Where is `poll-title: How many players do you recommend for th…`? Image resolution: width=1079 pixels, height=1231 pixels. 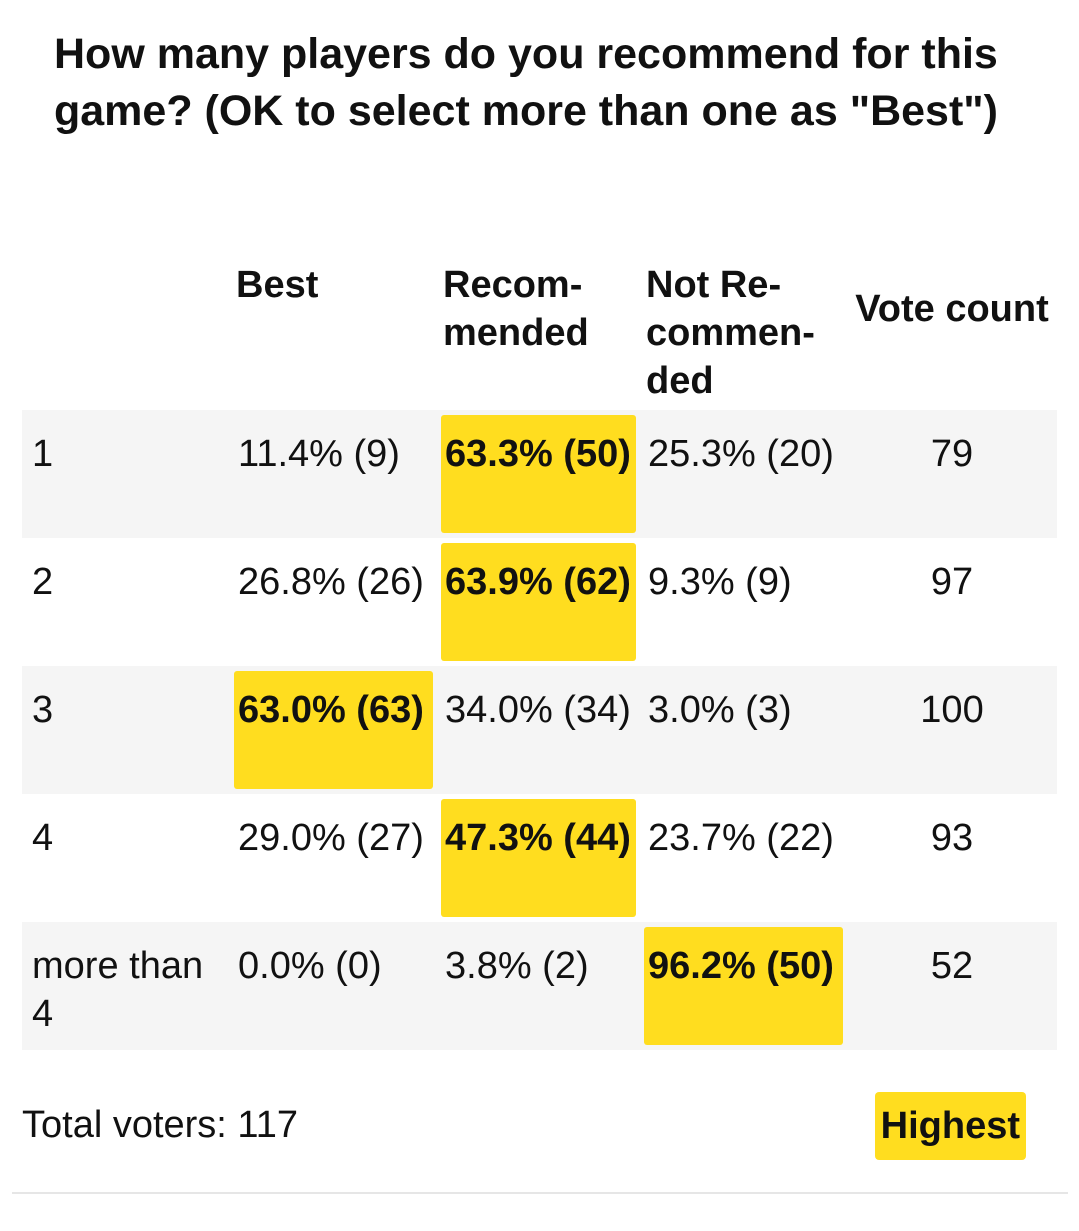 poll-title: How many players do you recommend for th… is located at coordinates (526, 82).